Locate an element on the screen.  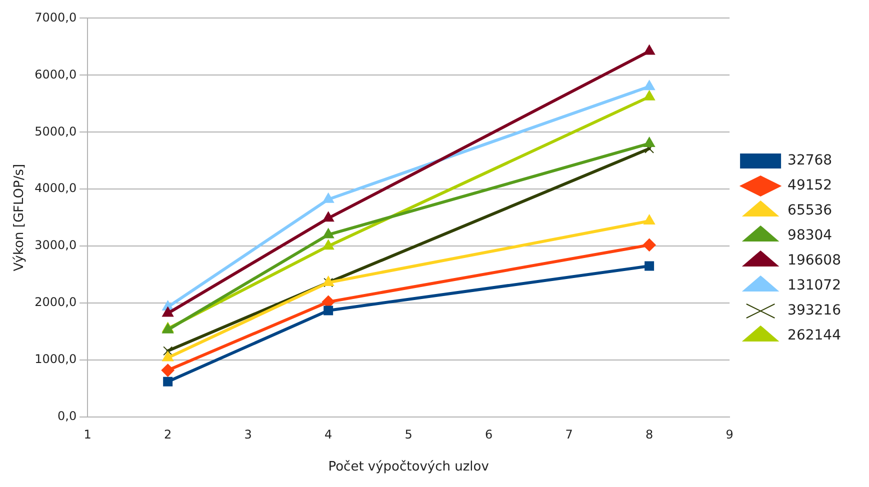
legend-label: 98304 is located at coordinates (810, 236).